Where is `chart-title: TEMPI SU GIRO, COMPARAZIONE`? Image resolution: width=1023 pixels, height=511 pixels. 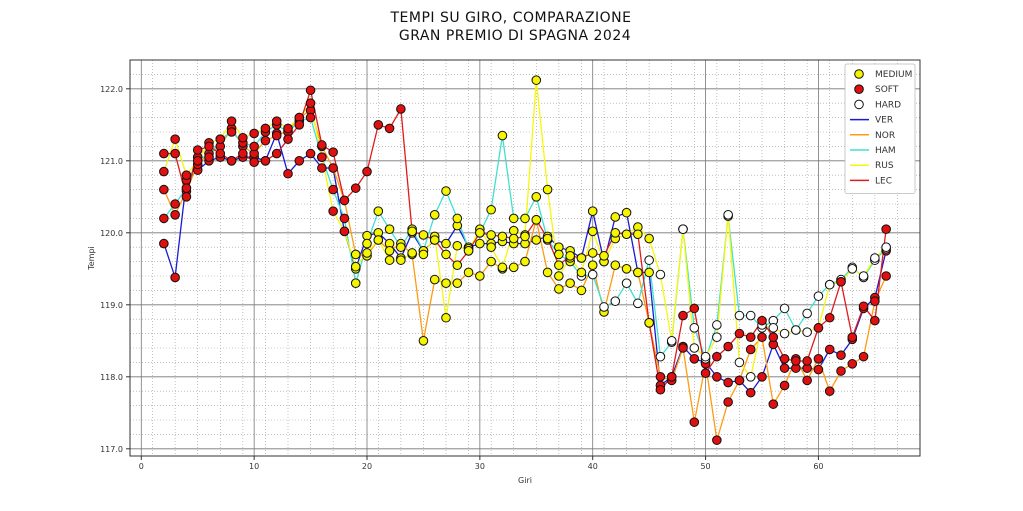
chart-title: TEMPI SU GIRO, COMPARAZIONE is located at coordinates (511, 18).